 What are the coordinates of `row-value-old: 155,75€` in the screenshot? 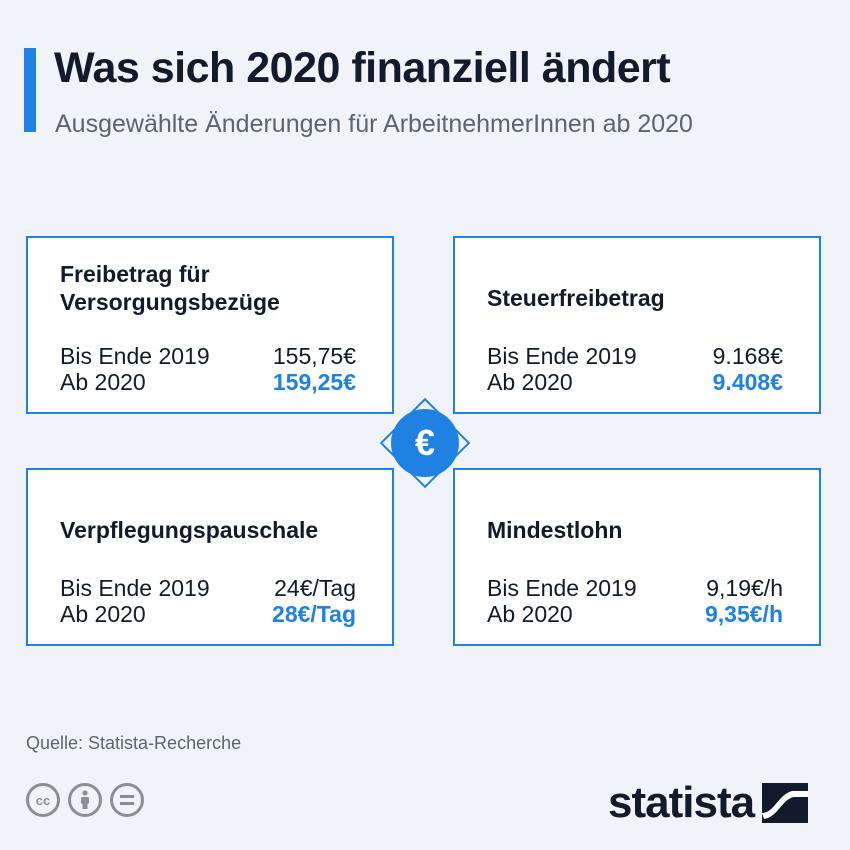 It's located at (314, 356).